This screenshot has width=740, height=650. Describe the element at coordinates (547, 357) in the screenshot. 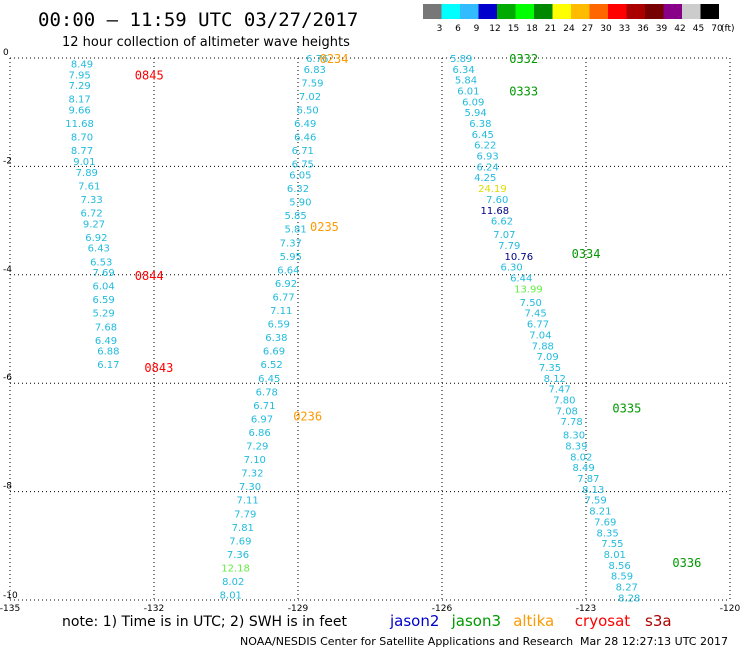

I see `wave-height-label: 7.09` at that location.